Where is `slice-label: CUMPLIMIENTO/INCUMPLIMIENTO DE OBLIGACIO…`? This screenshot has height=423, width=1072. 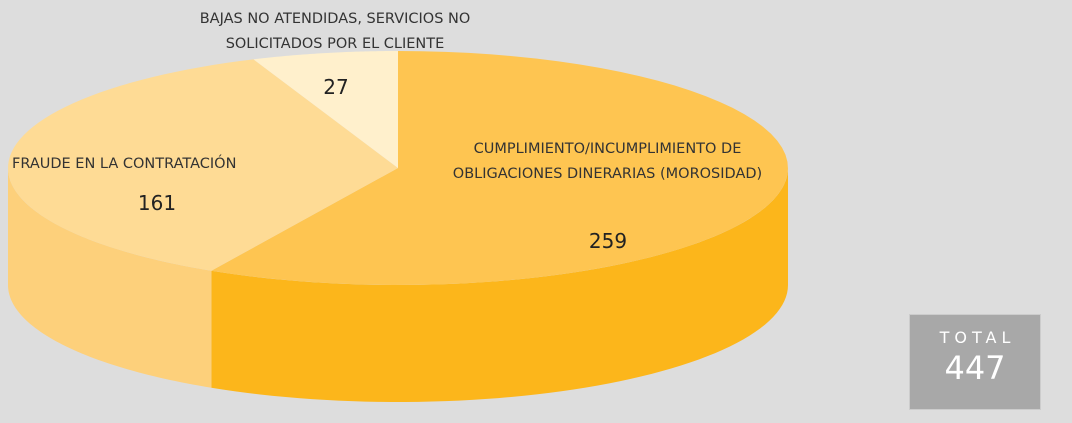
slice-label: CUMPLIMIENTO/INCUMPLIMIENTO DE OBLIGACIO… is located at coordinates (607, 161).